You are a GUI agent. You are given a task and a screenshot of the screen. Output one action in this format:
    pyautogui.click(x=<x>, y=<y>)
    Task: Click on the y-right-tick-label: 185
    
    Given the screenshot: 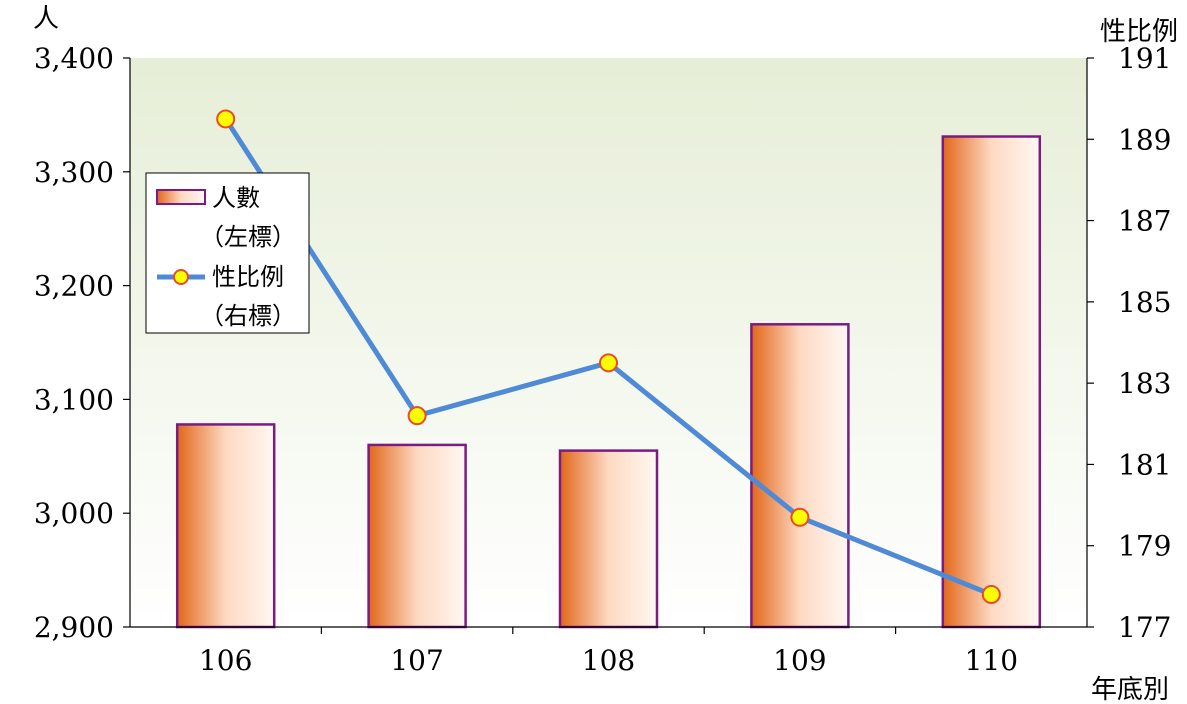 What is the action you would take?
    pyautogui.click(x=1144, y=302)
    